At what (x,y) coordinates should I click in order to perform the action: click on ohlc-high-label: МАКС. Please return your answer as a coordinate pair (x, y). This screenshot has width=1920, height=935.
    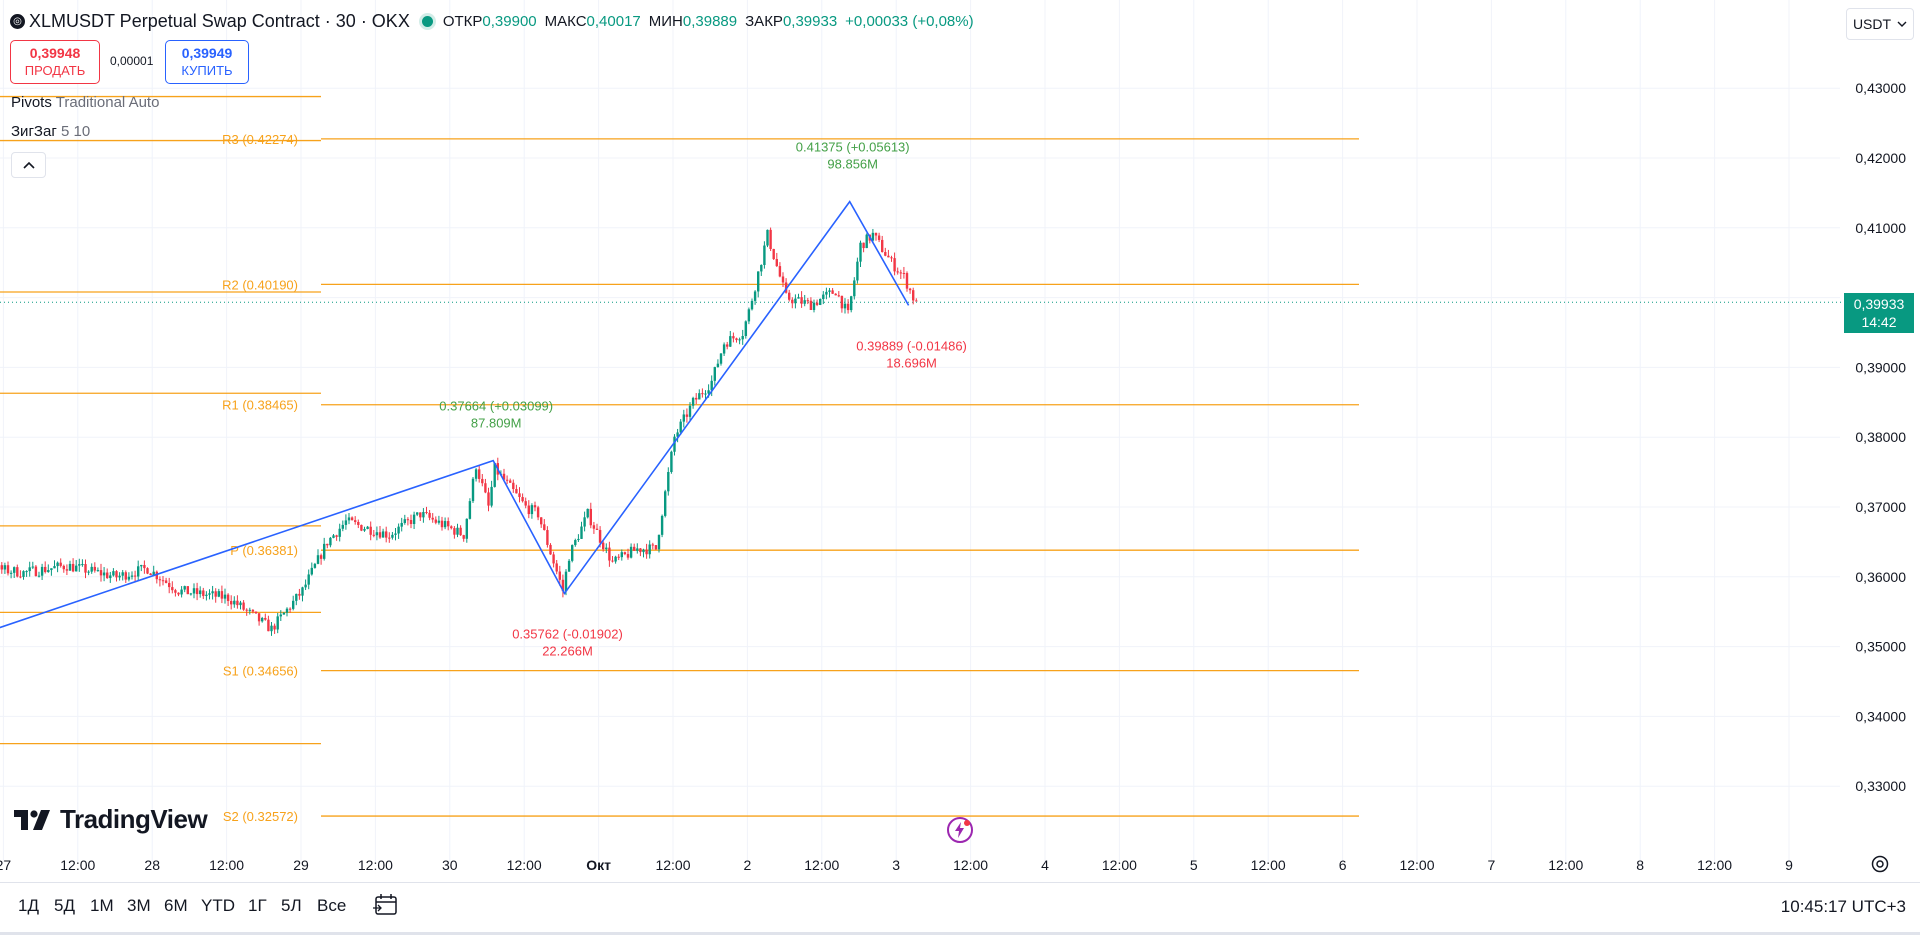
    Looking at the image, I should click on (565, 21).